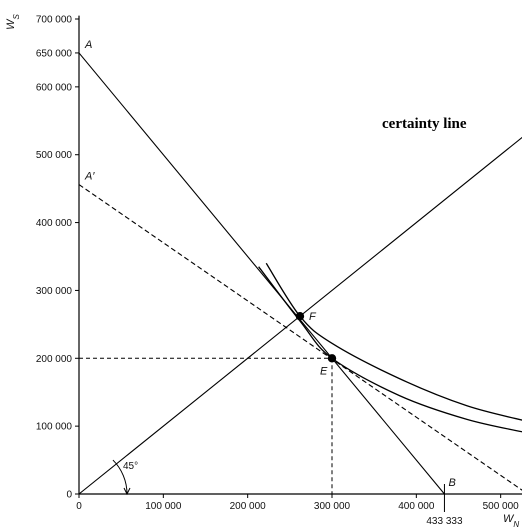 The width and height of the screenshot is (522, 532). What do you see at coordinates (424, 124) in the screenshot?
I see `certainty-line-label: certainty line` at bounding box center [424, 124].